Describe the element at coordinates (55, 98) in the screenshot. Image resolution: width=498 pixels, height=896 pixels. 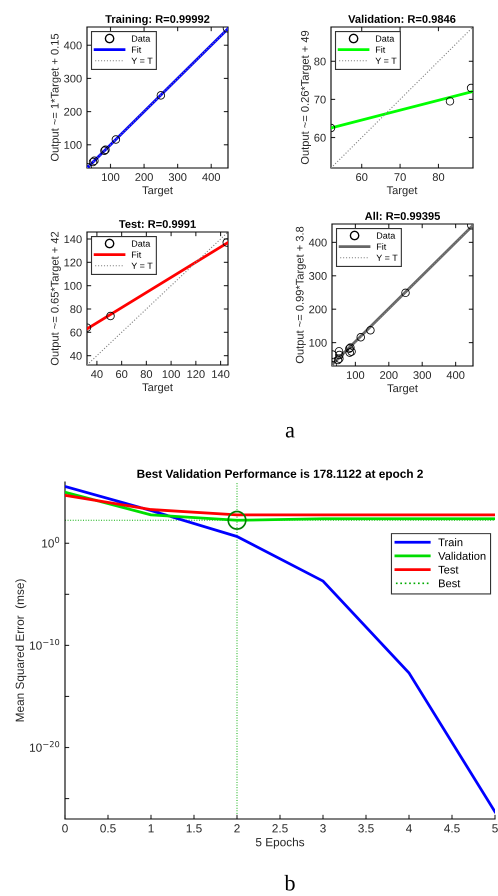
I see `y-axis-title: Output ~= 1*Target + 0.15` at that location.